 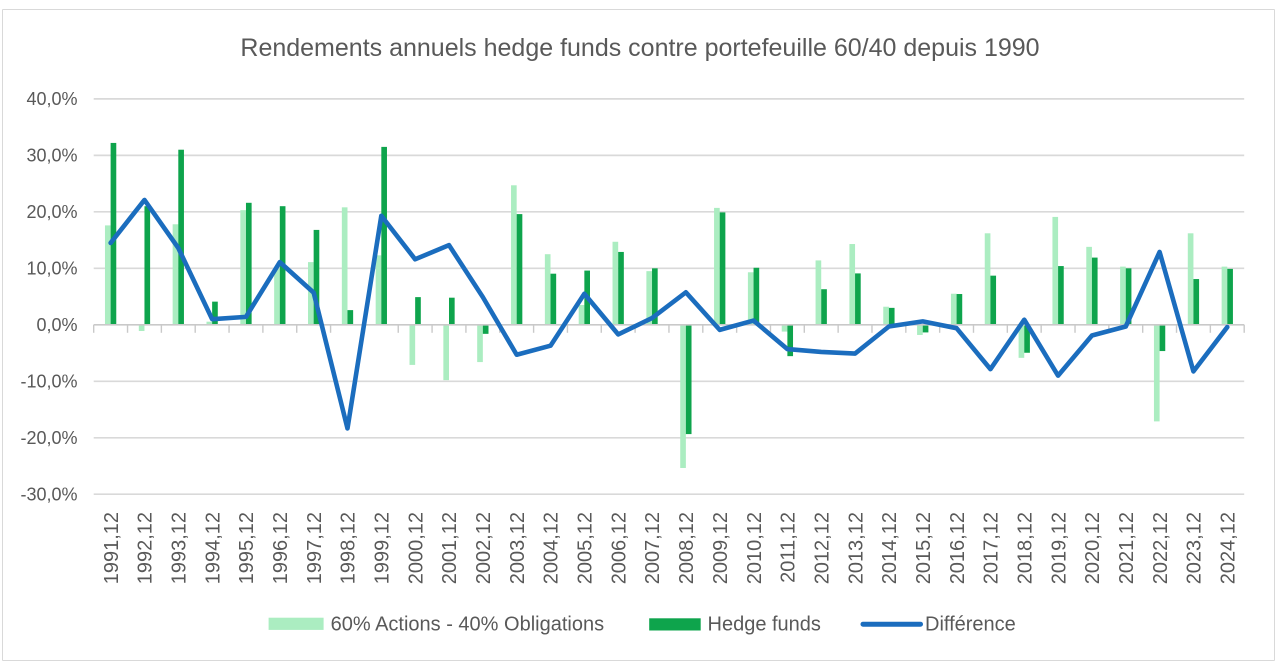 What do you see at coordinates (970, 625) in the screenshot?
I see `svg-text: Différence` at bounding box center [970, 625].